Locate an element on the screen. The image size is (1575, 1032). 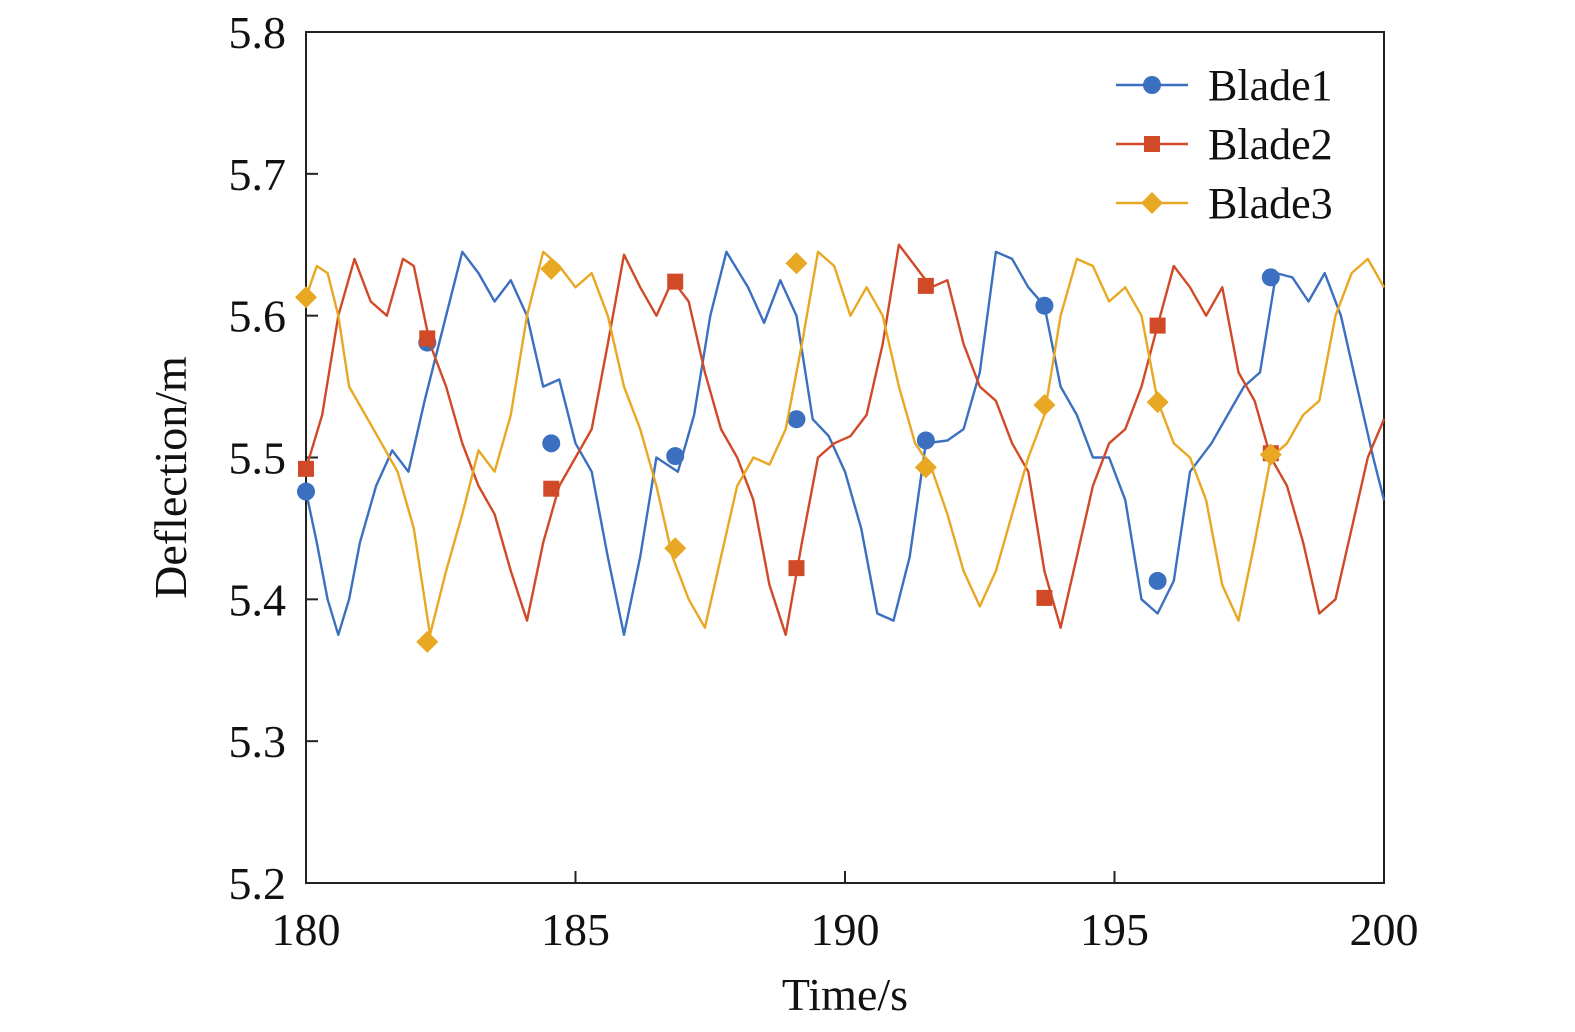
legend-marker-blade2 is located at coordinates (1152, 144).